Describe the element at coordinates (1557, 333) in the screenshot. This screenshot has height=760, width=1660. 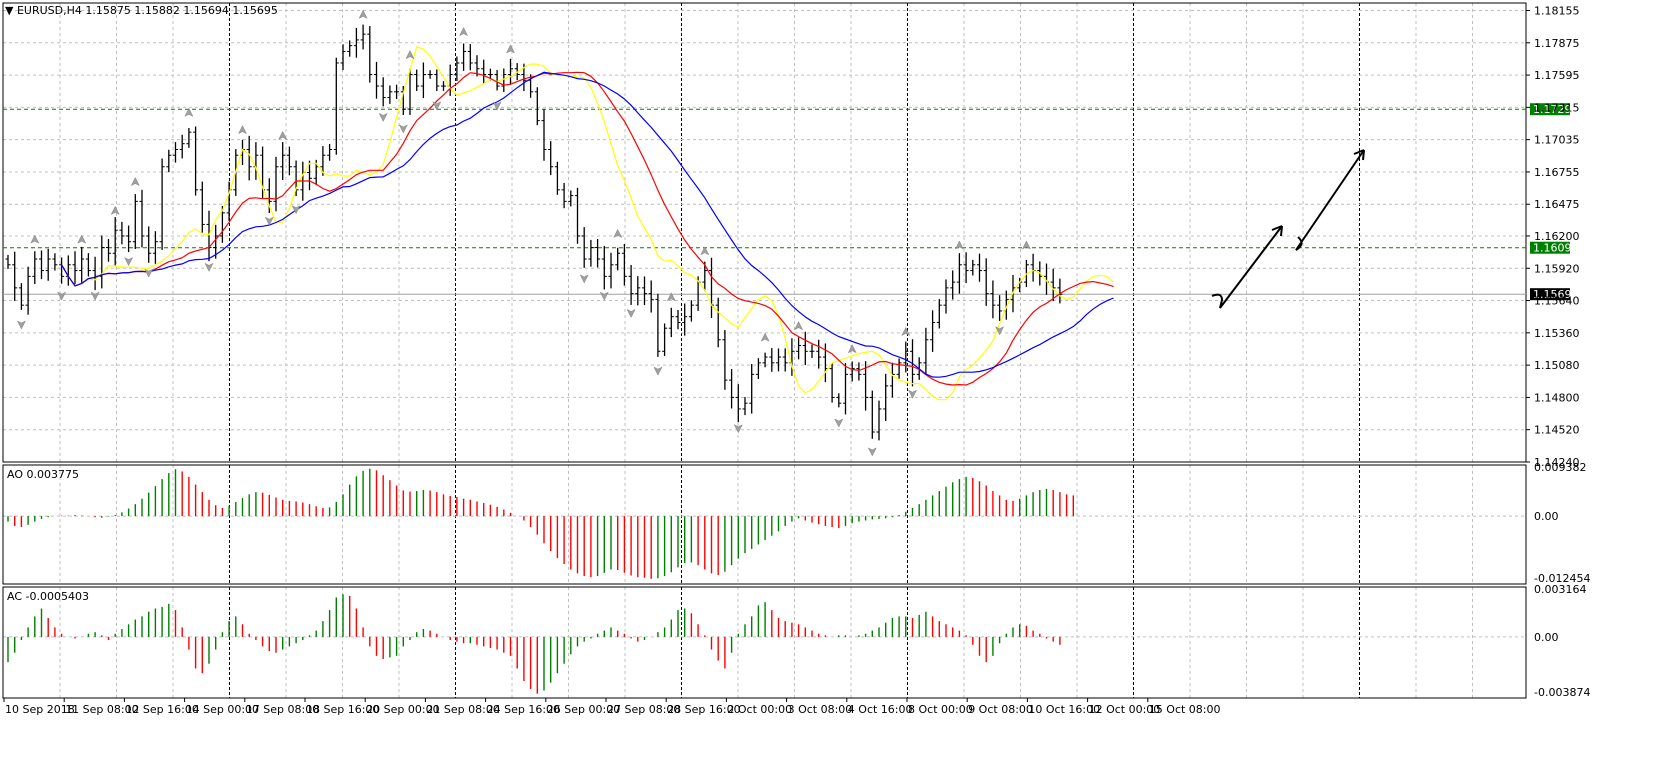
I see `price-tick-label: 1.15360` at that location.